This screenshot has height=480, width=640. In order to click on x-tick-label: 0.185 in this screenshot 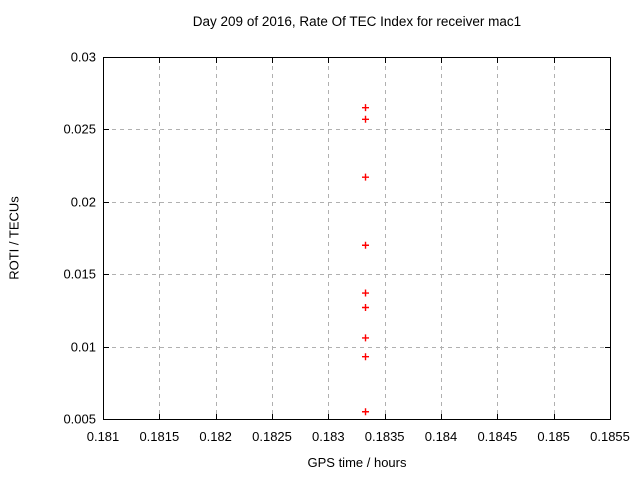, I will do `click(553, 436)`.